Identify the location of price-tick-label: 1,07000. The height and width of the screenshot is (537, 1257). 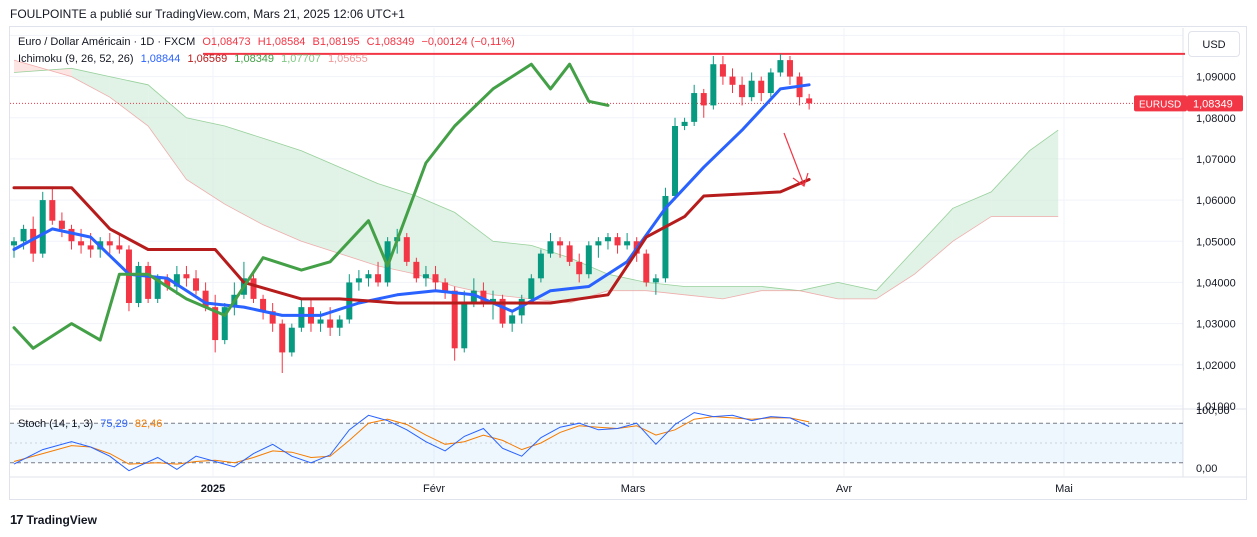
(1216, 160).